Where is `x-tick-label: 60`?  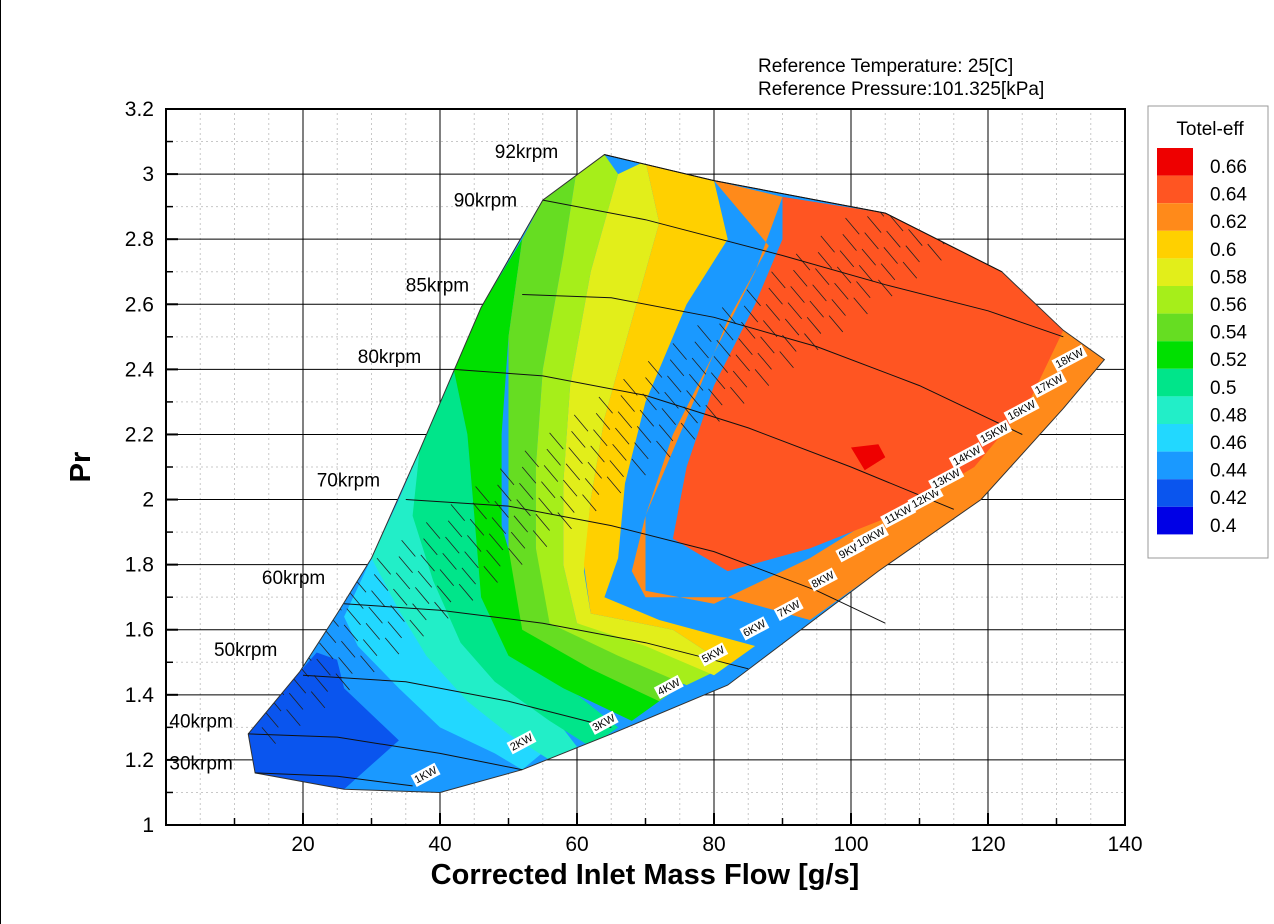
x-tick-label: 60 is located at coordinates (576, 844).